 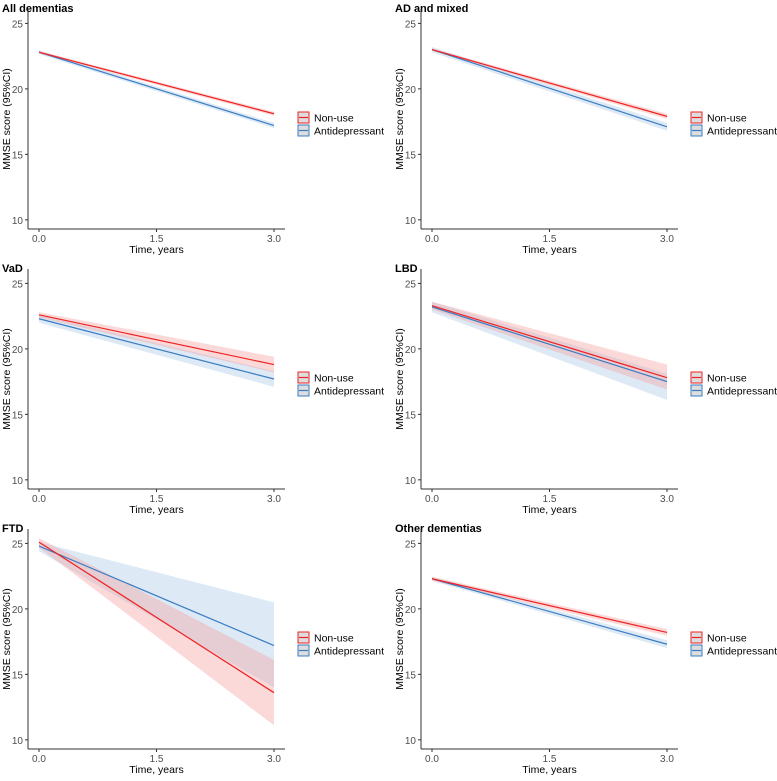 I want to click on panel-title: LBD, so click(x=406, y=269).